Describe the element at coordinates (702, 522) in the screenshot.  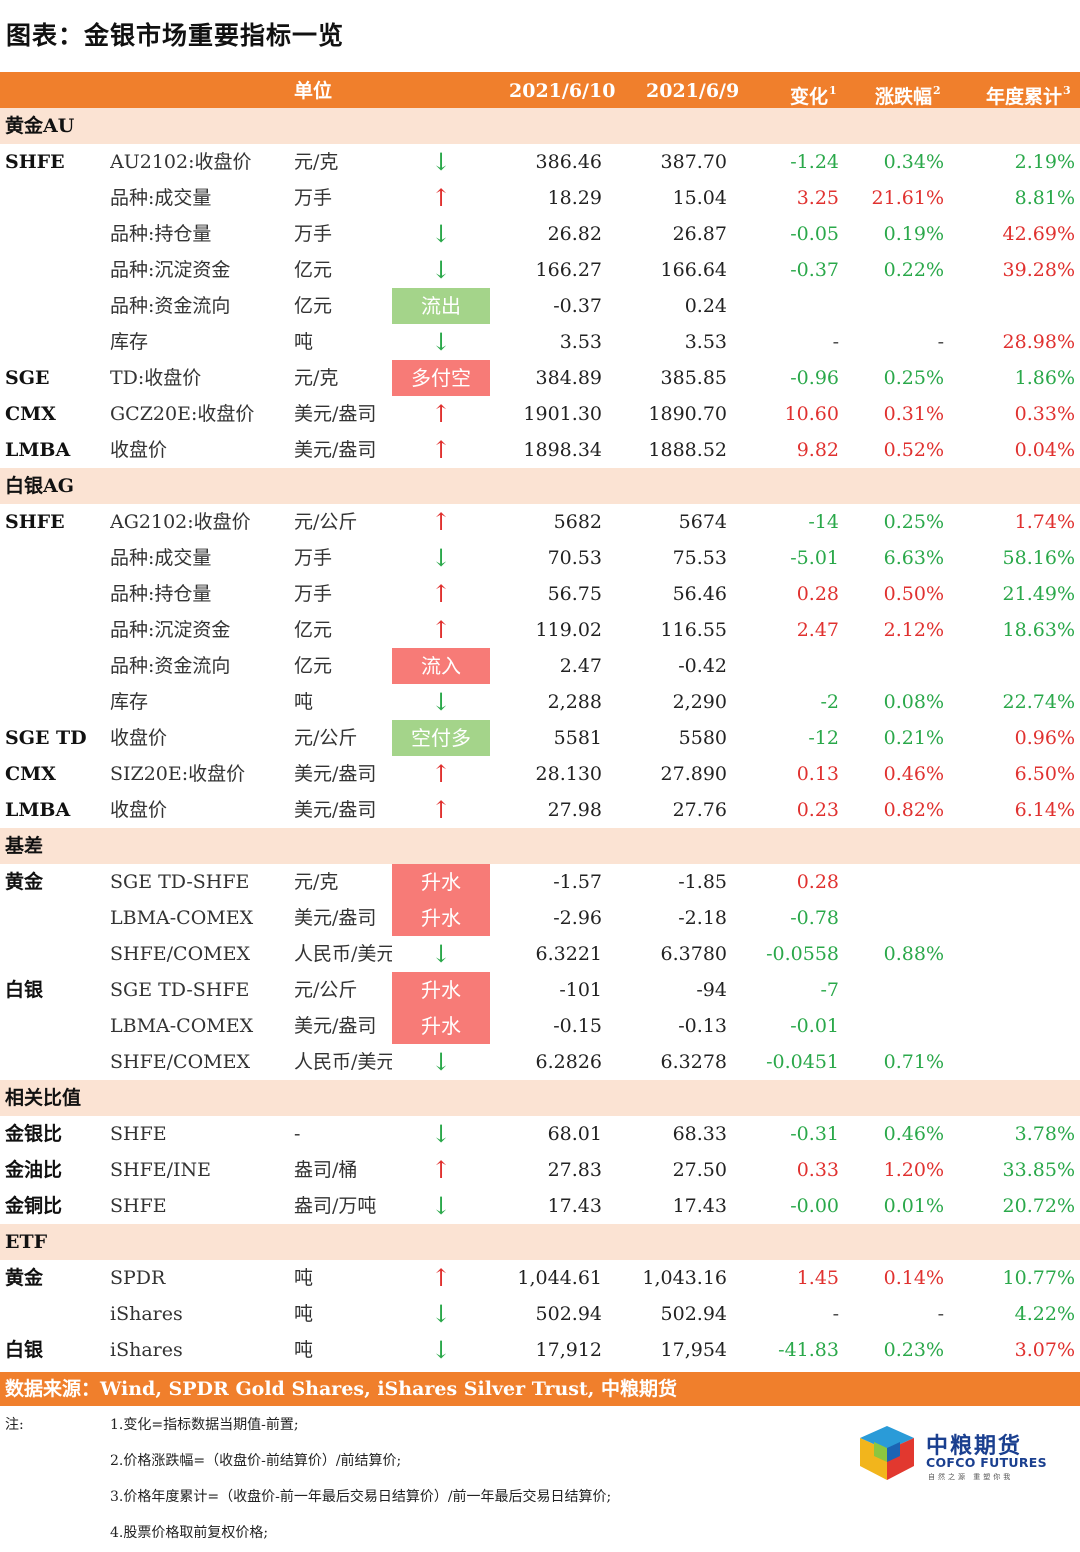
I see `value-date2-cell: 5674` at that location.